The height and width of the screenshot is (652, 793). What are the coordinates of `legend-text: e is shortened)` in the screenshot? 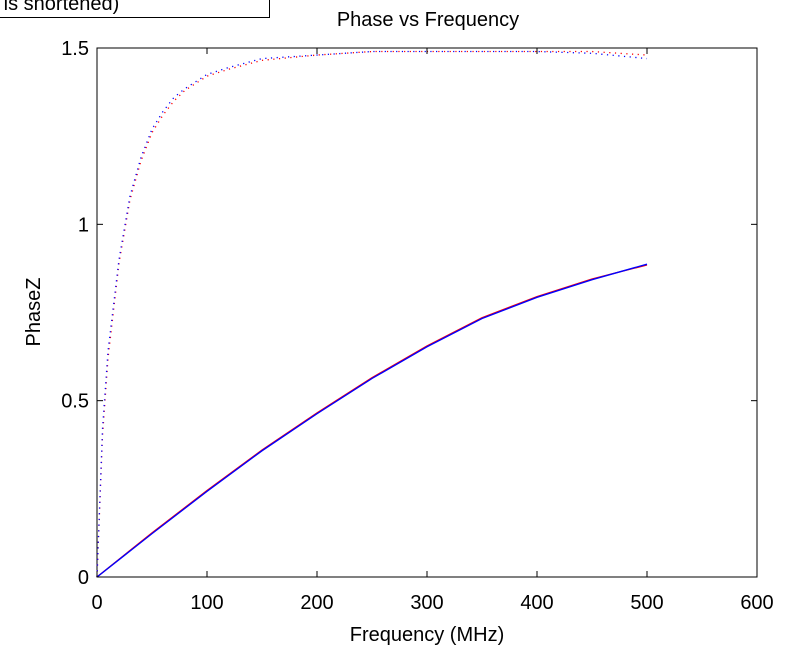 It's located at (60, 7).